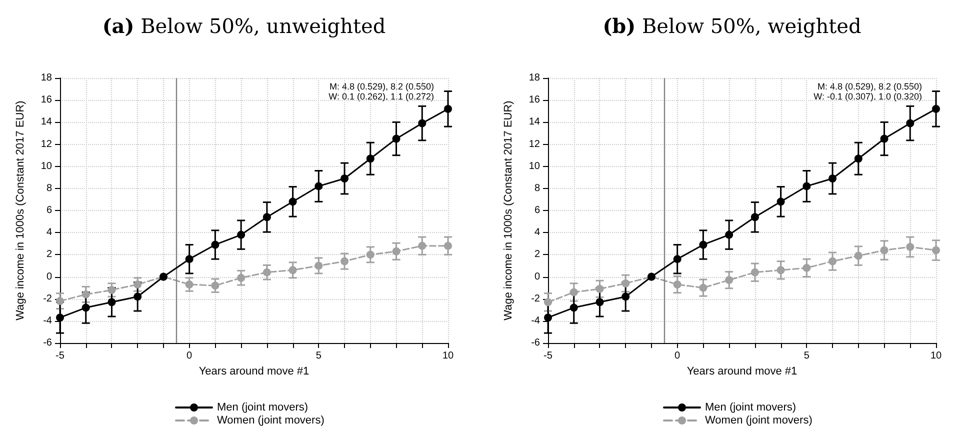 Image resolution: width=976 pixels, height=433 pixels. What do you see at coordinates (262, 408) in the screenshot?
I see `legend-label: Men (joint movers)` at bounding box center [262, 408].